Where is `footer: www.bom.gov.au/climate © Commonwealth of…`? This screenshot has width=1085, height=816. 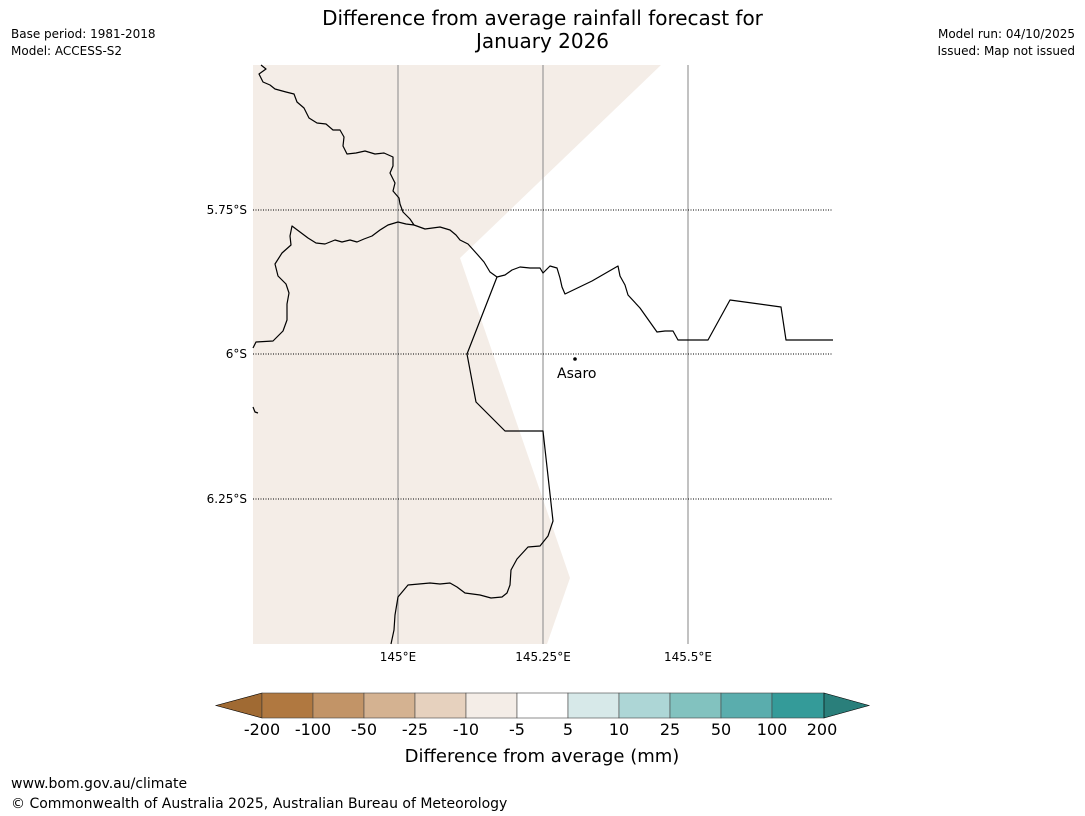
footer: www.bom.gov.au/climate © Commonwealth of… is located at coordinates (259, 794).